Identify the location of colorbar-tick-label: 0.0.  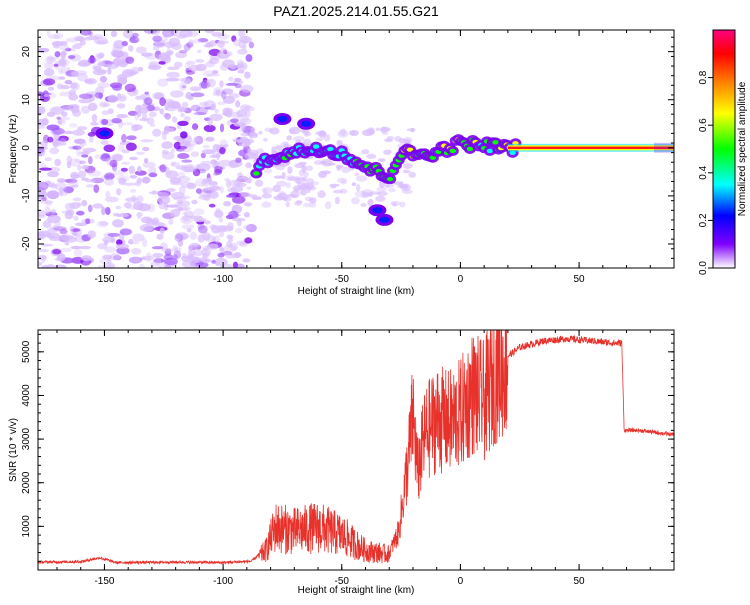
(703, 268).